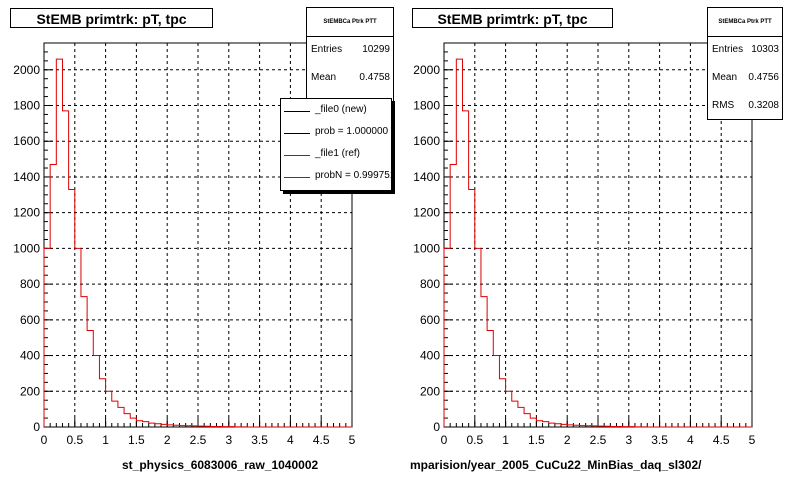  What do you see at coordinates (728, 49) in the screenshot?
I see `right-stats-entries-label: Entries` at bounding box center [728, 49].